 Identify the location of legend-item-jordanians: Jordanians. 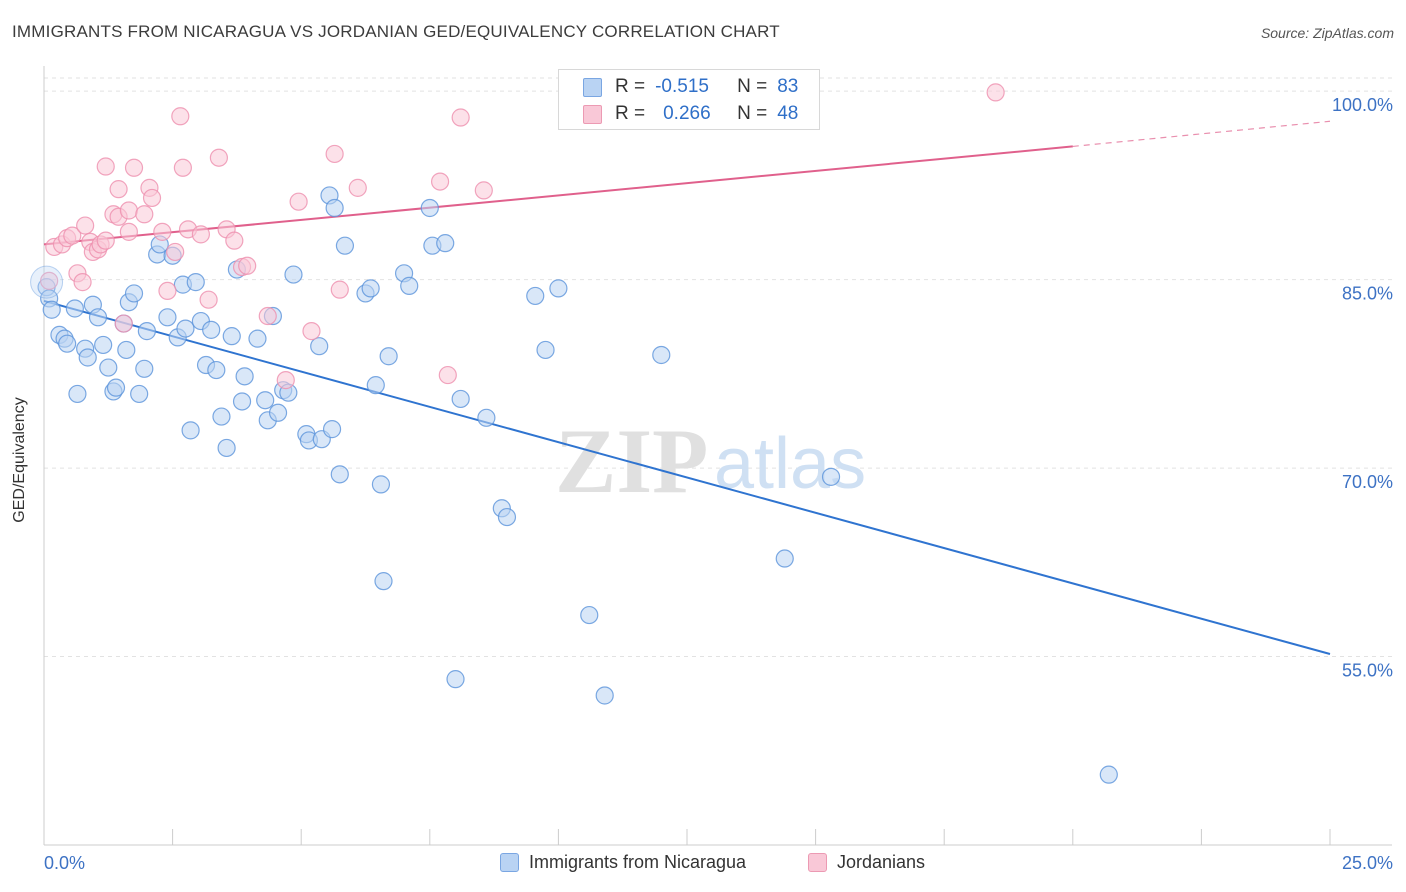
(866, 862).